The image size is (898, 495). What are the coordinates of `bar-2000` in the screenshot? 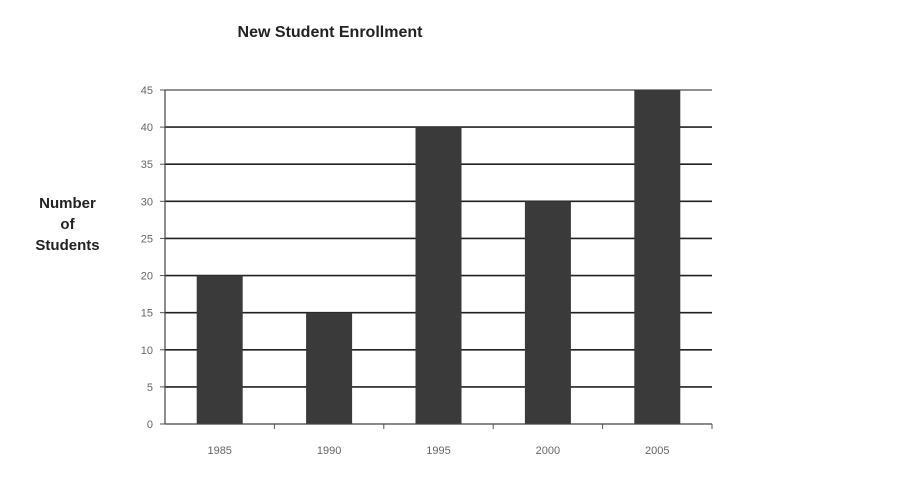 It's located at (547, 312).